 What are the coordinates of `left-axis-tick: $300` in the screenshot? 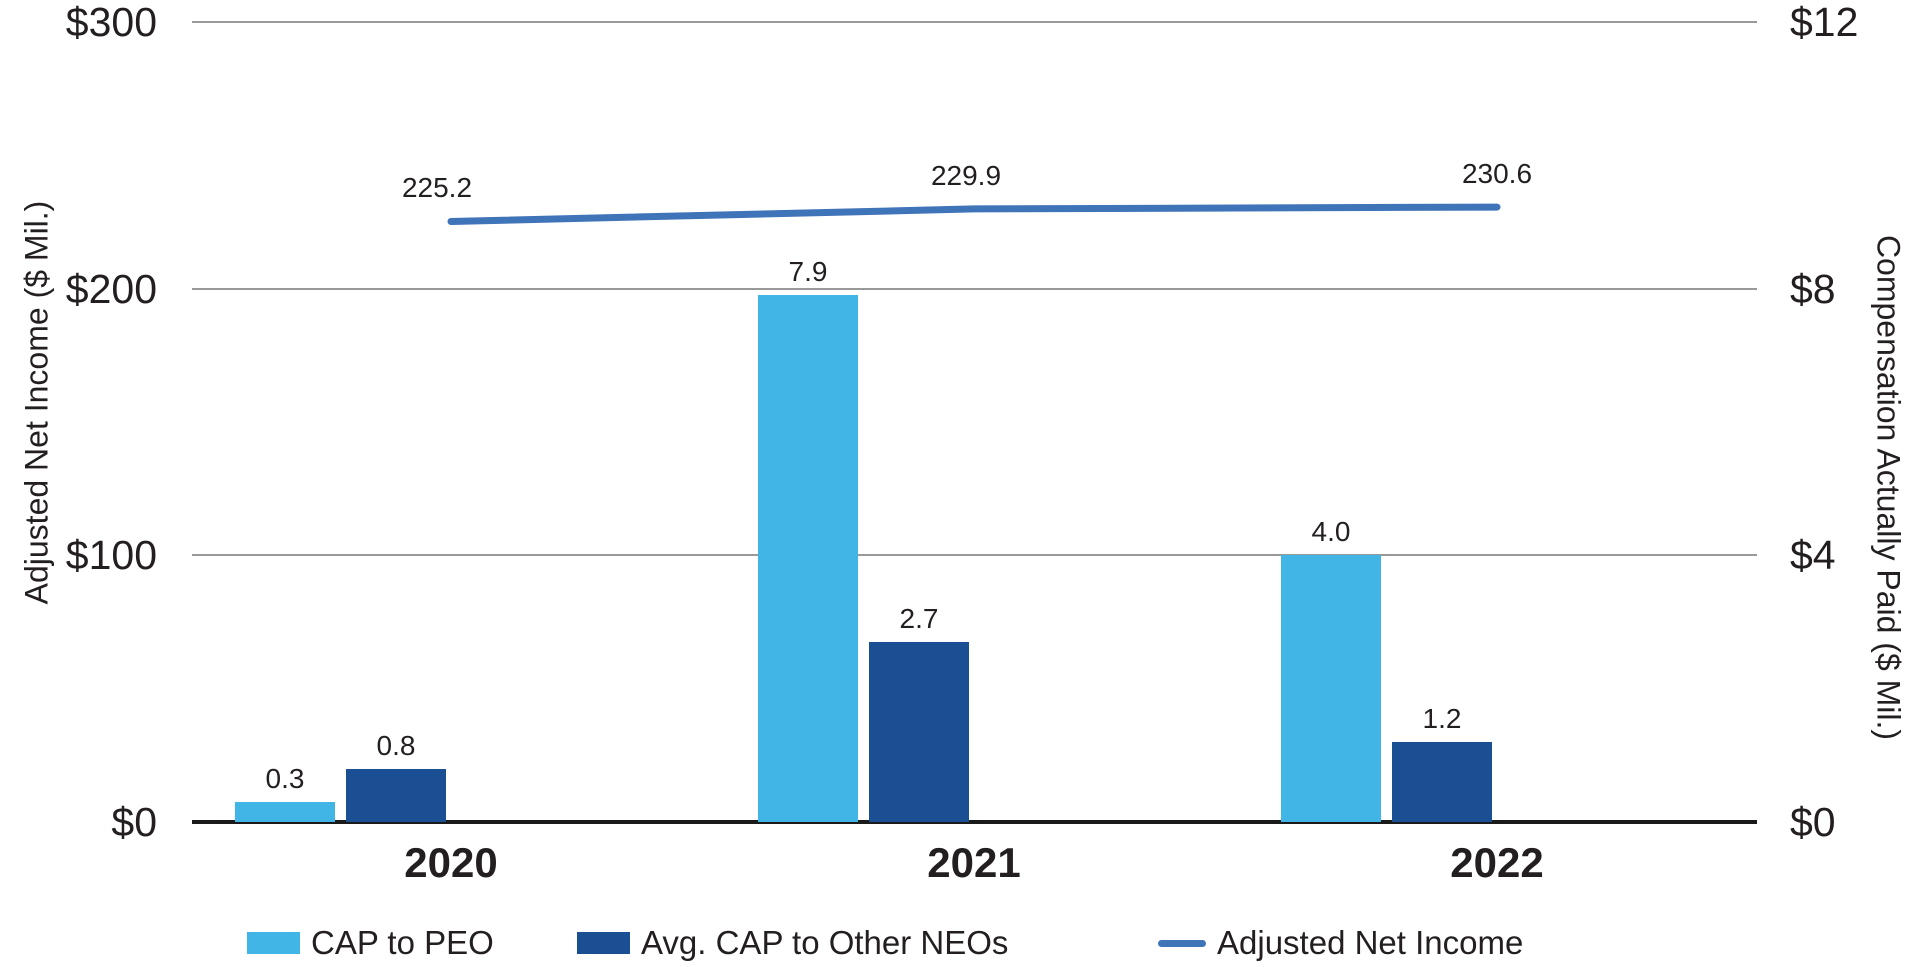 It's located at (111, 22).